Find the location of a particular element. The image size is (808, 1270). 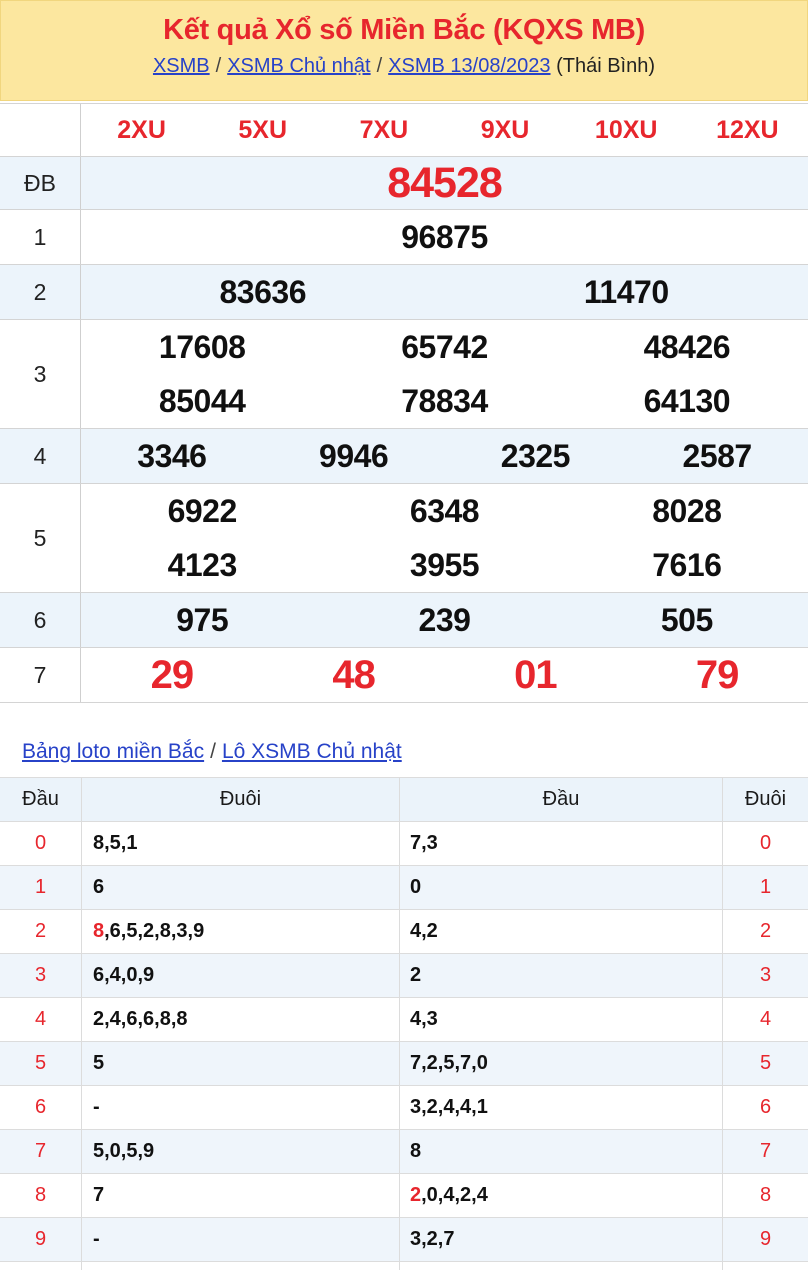

loto-dau-digit: 0 is located at coordinates (40, 843).